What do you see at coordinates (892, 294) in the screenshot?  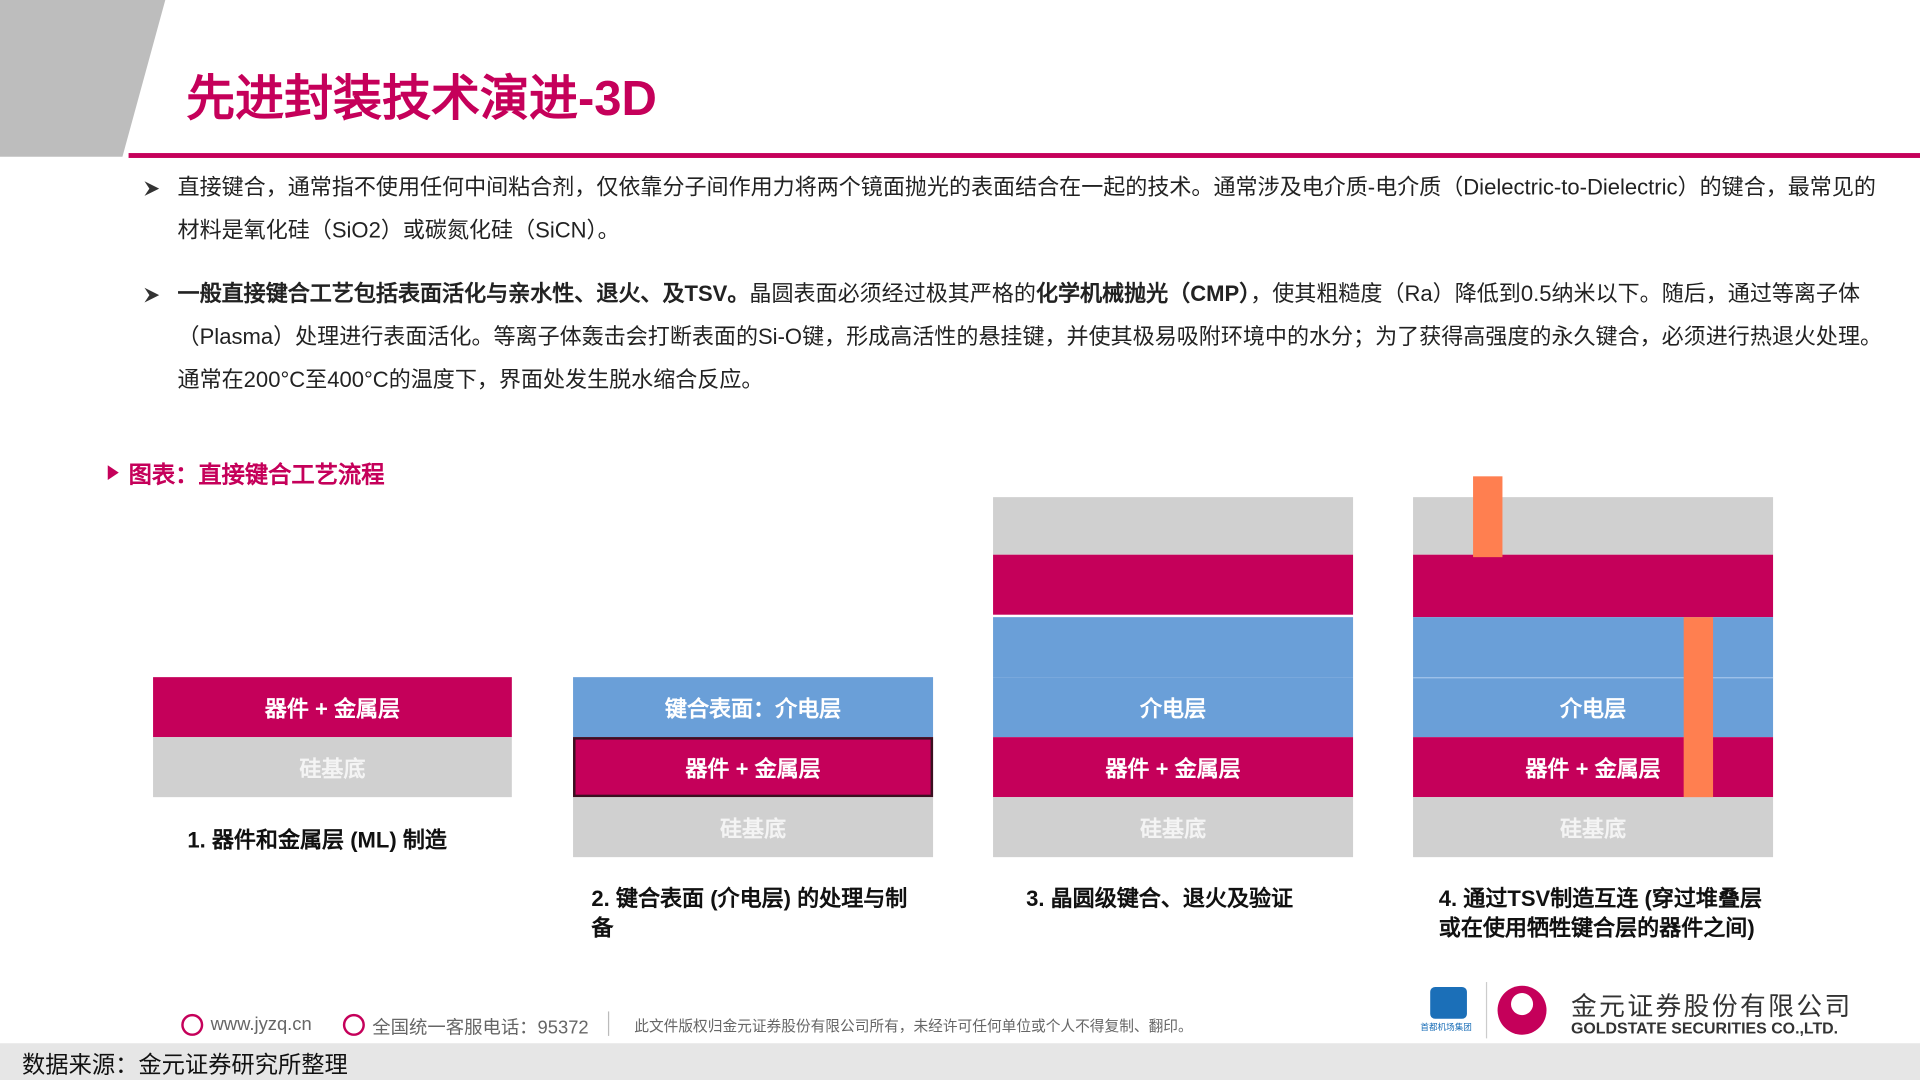 I see `text: 晶圆表面必须经过极其严格的` at bounding box center [892, 294].